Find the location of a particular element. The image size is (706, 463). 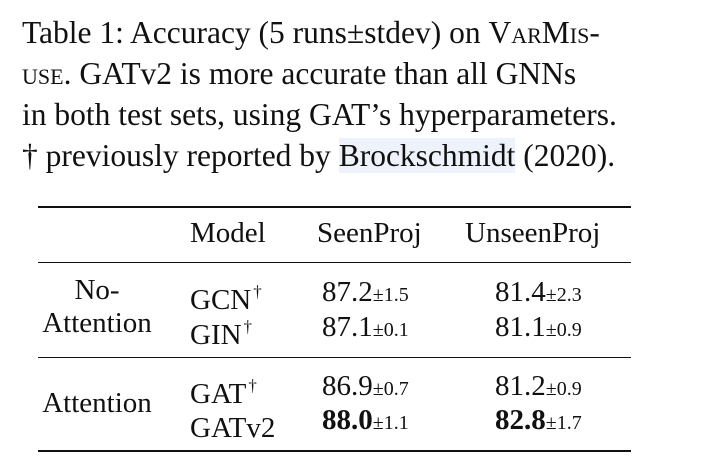

table-cell-seen: 86.9±0.7 is located at coordinates (365, 387).